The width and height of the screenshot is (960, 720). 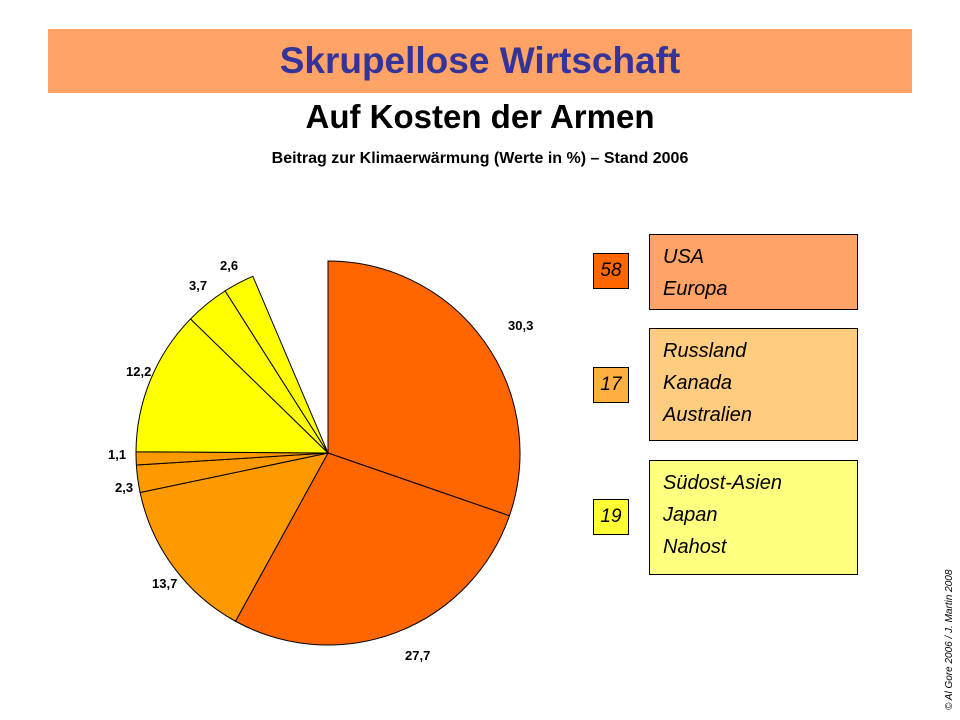 I want to click on region-label: Australien, so click(x=707, y=415).